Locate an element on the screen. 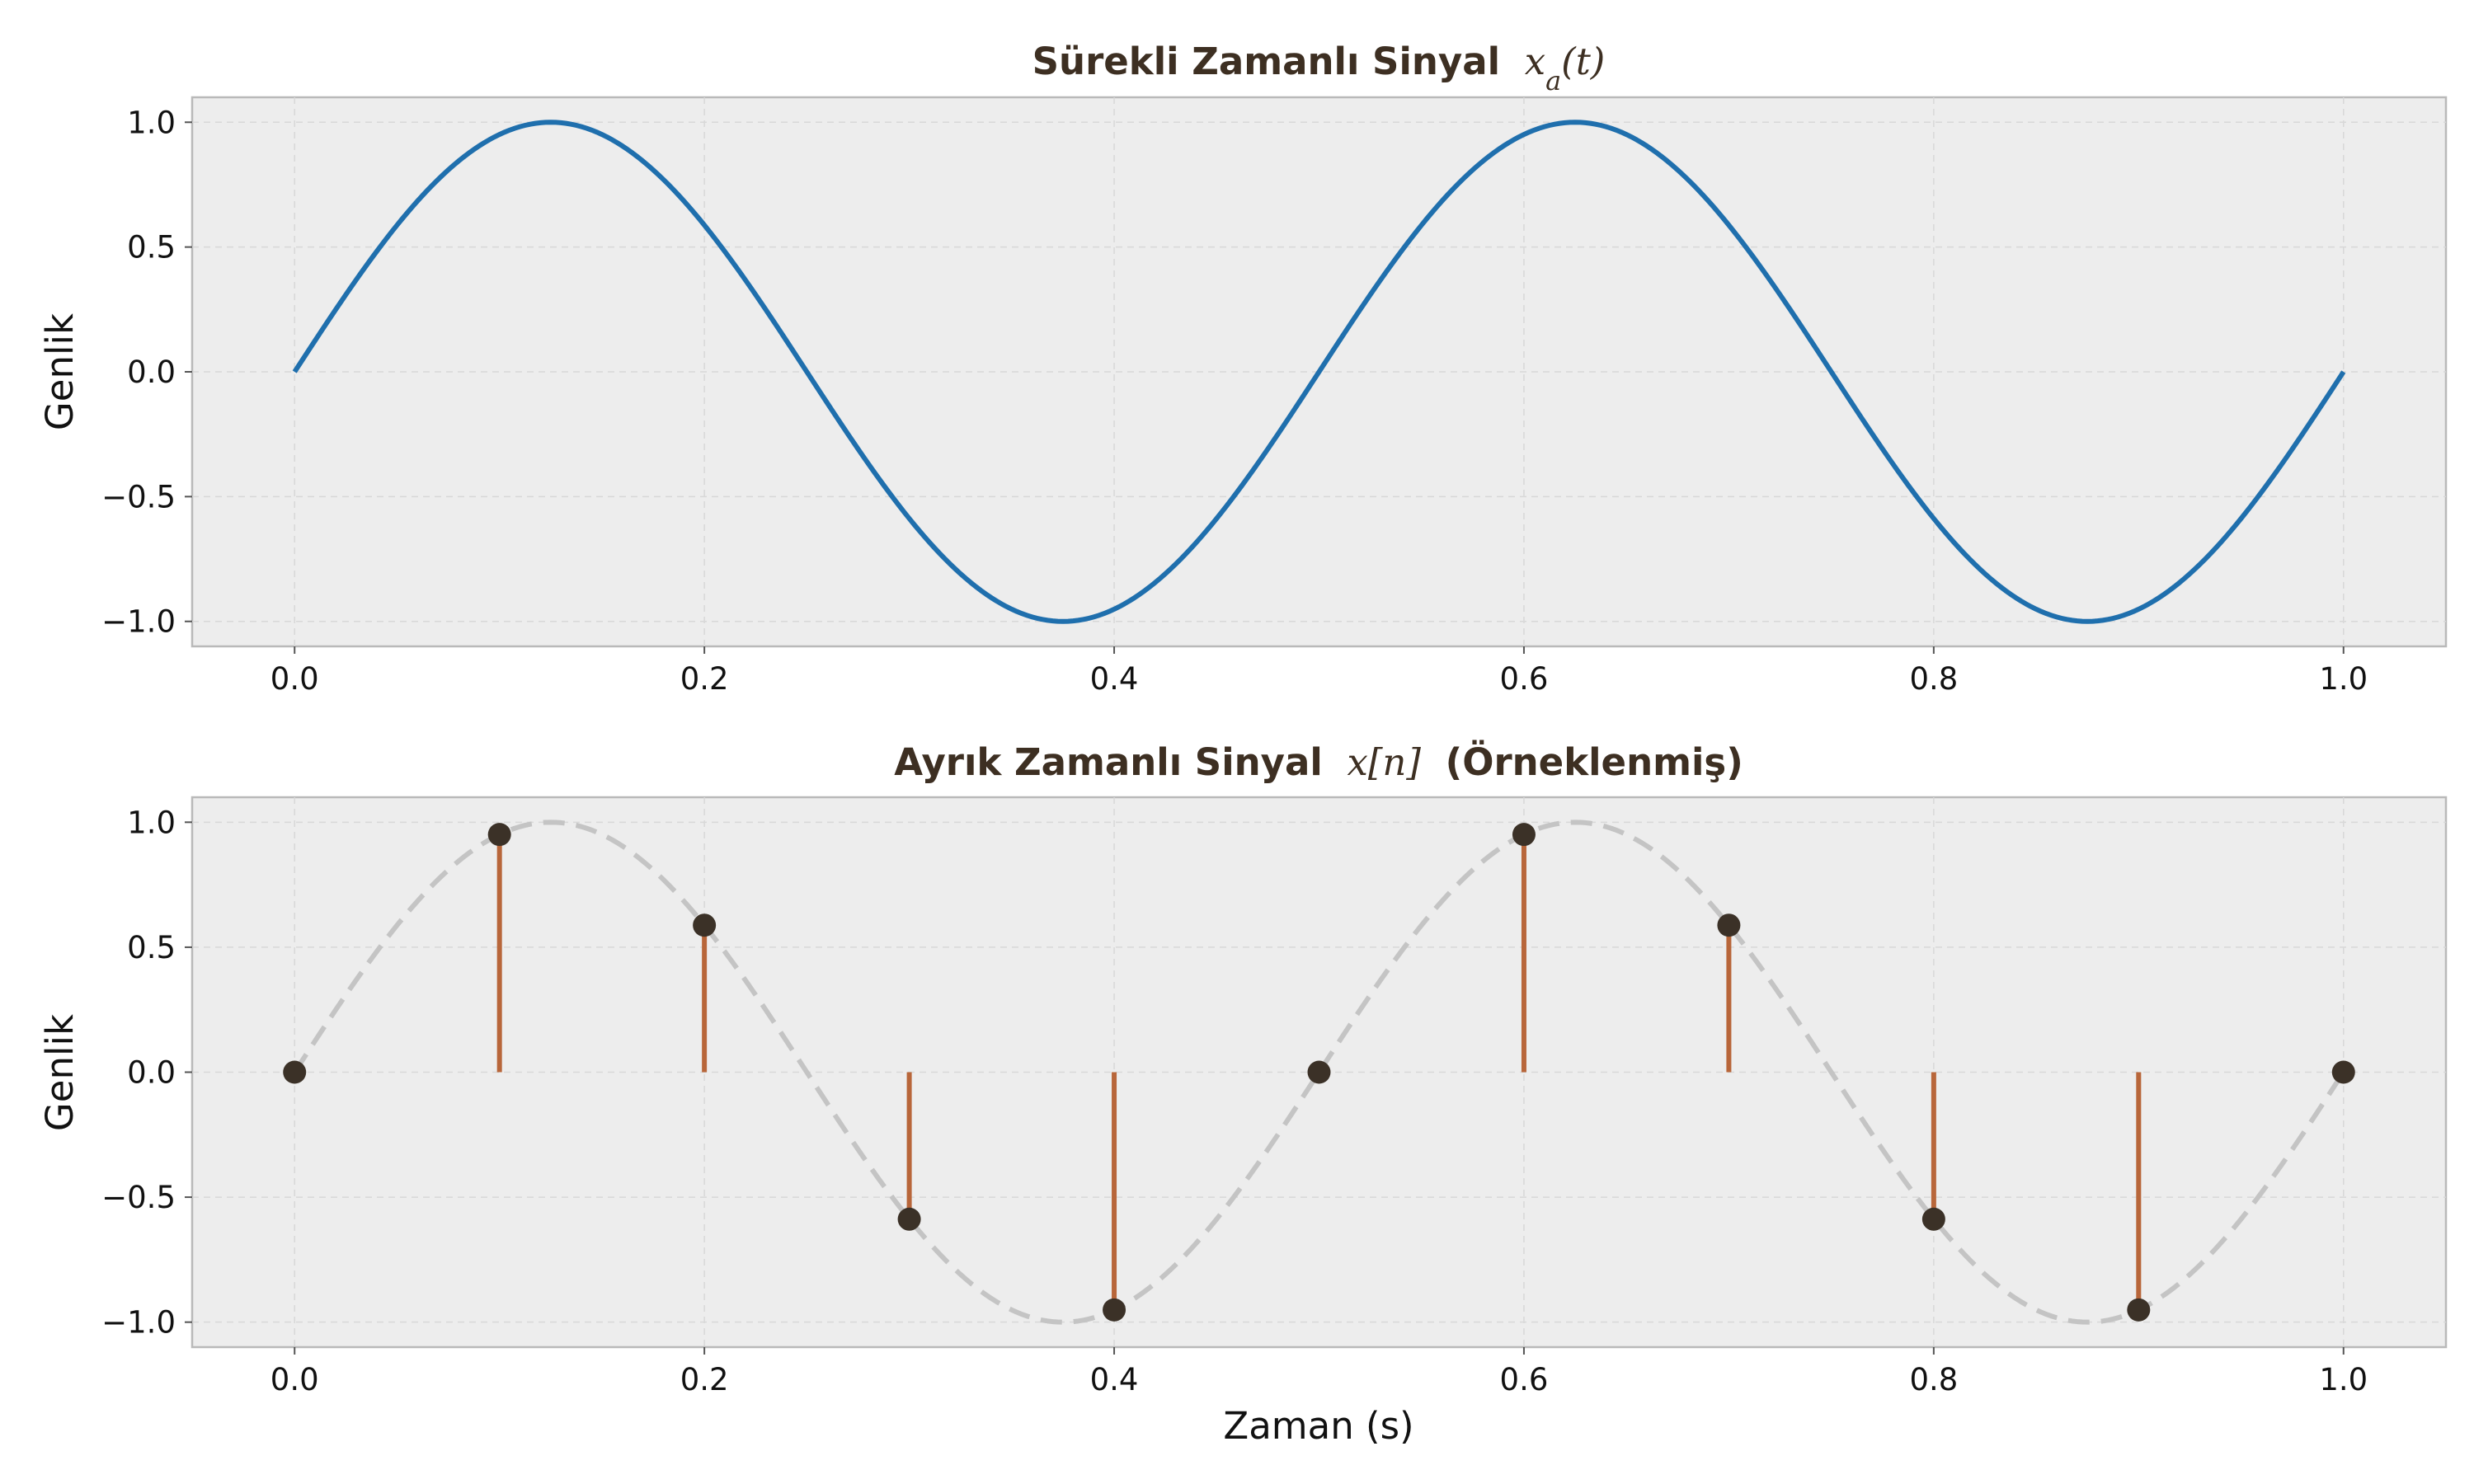  chart-title-math: x[n] is located at coordinates (1384, 762).